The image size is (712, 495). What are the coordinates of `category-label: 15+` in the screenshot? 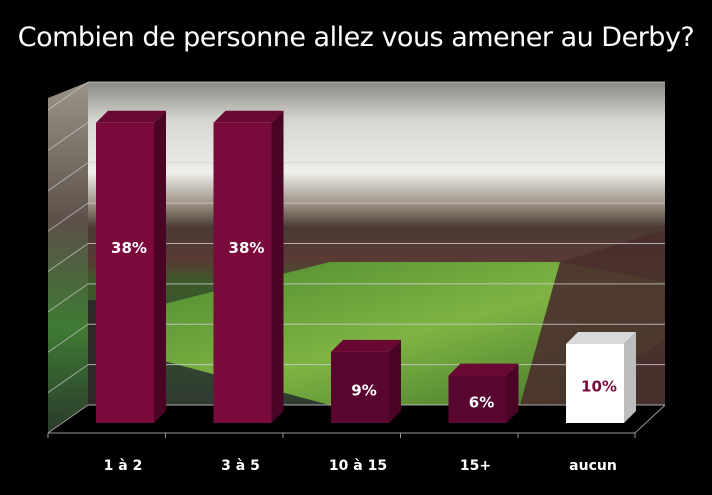 It's located at (475, 466).